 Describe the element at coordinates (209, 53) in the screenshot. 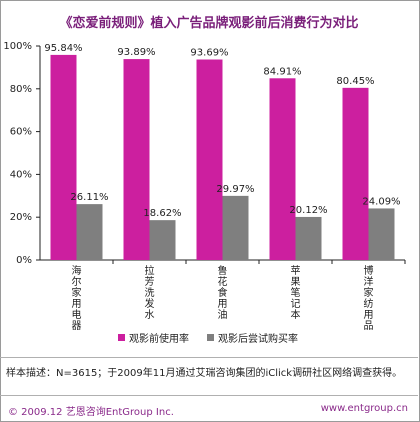

I see `data-label: 93.69%` at that location.